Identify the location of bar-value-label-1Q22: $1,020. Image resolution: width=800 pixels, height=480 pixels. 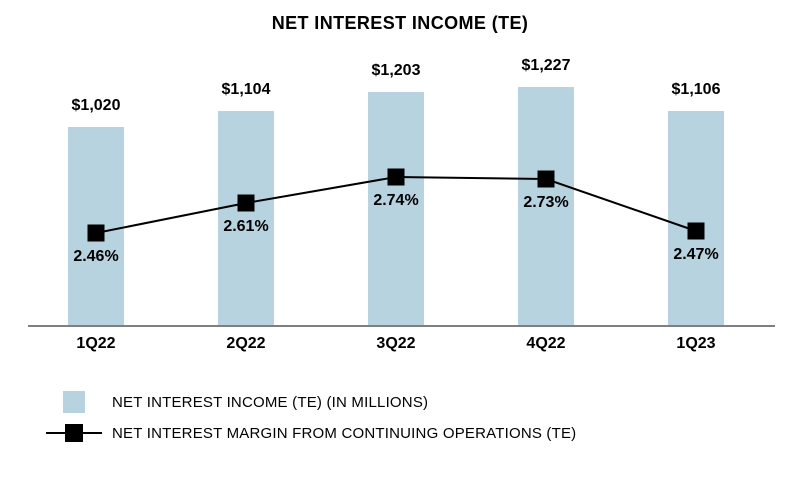
(96, 105).